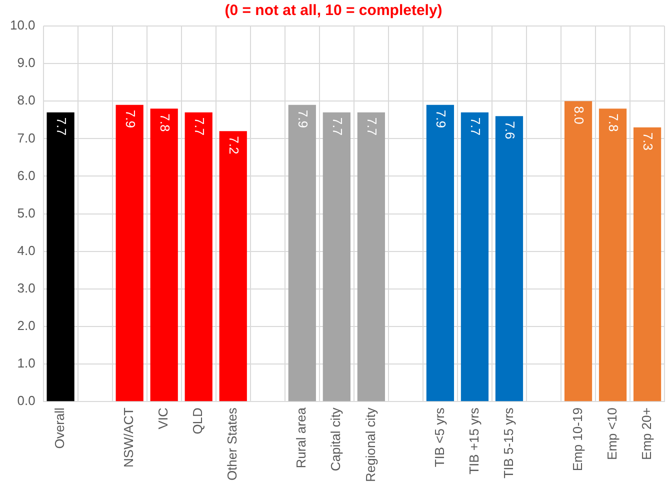 This screenshot has height=490, width=669. What do you see at coordinates (23, 25) in the screenshot?
I see `y-tick-label: 10.0` at bounding box center [23, 25].